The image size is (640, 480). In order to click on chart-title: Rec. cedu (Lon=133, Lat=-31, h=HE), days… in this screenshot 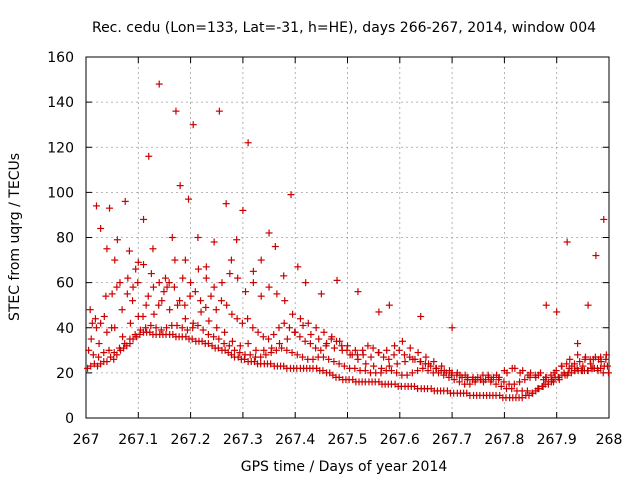, I will do `click(344, 28)`.